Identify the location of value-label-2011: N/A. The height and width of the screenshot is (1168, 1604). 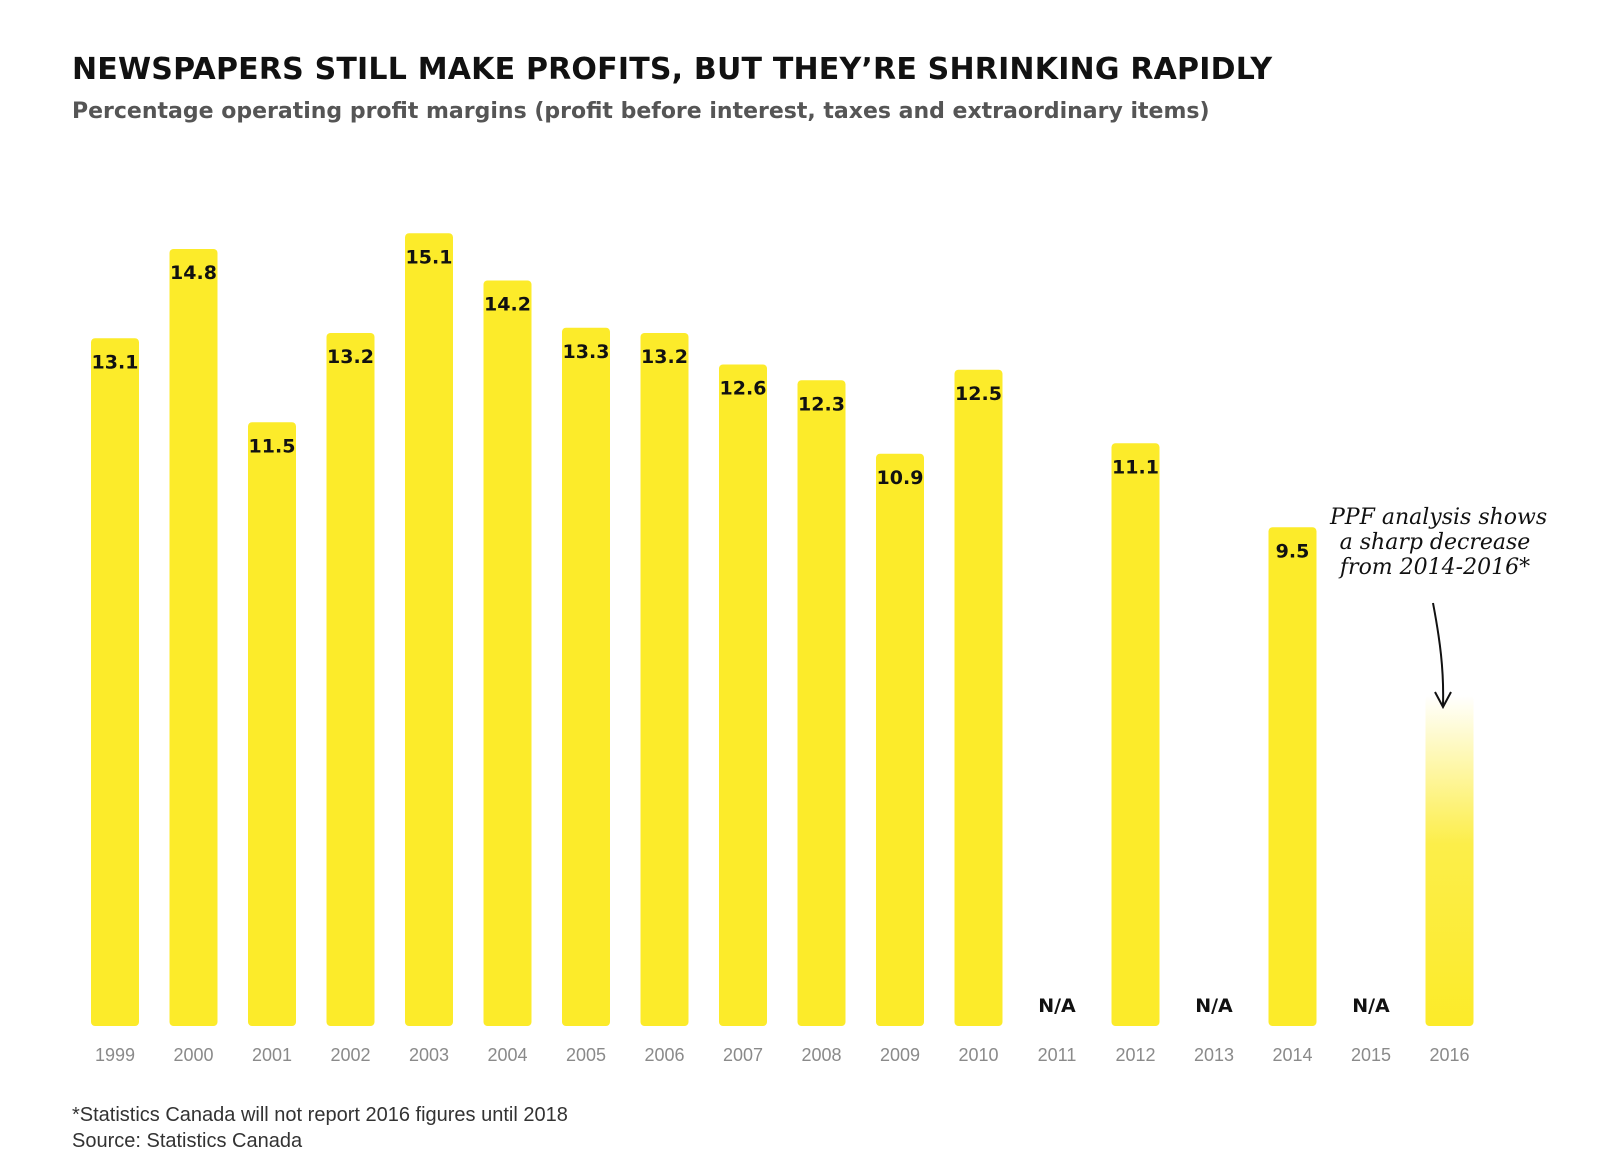
(1057, 1006).